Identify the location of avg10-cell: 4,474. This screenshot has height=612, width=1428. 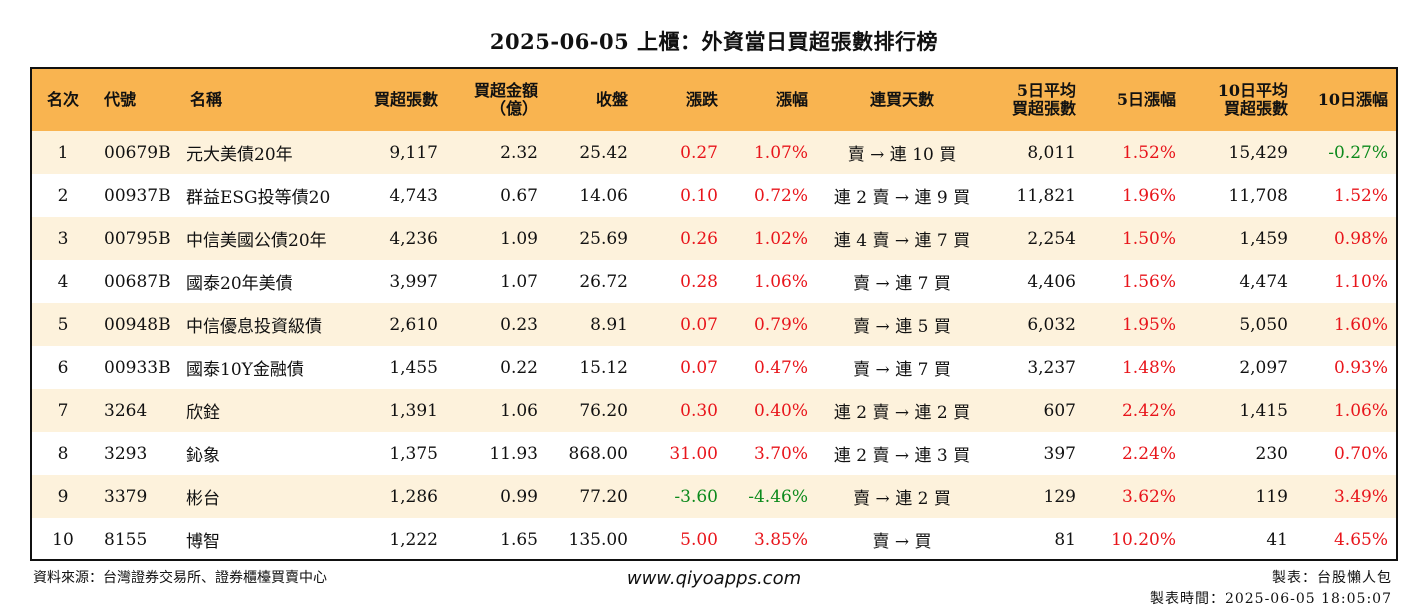
(1263, 281).